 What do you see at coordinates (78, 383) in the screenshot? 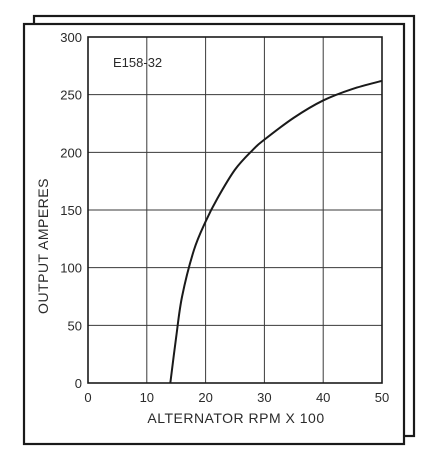
I see `y-tick-label: 0` at bounding box center [78, 383].